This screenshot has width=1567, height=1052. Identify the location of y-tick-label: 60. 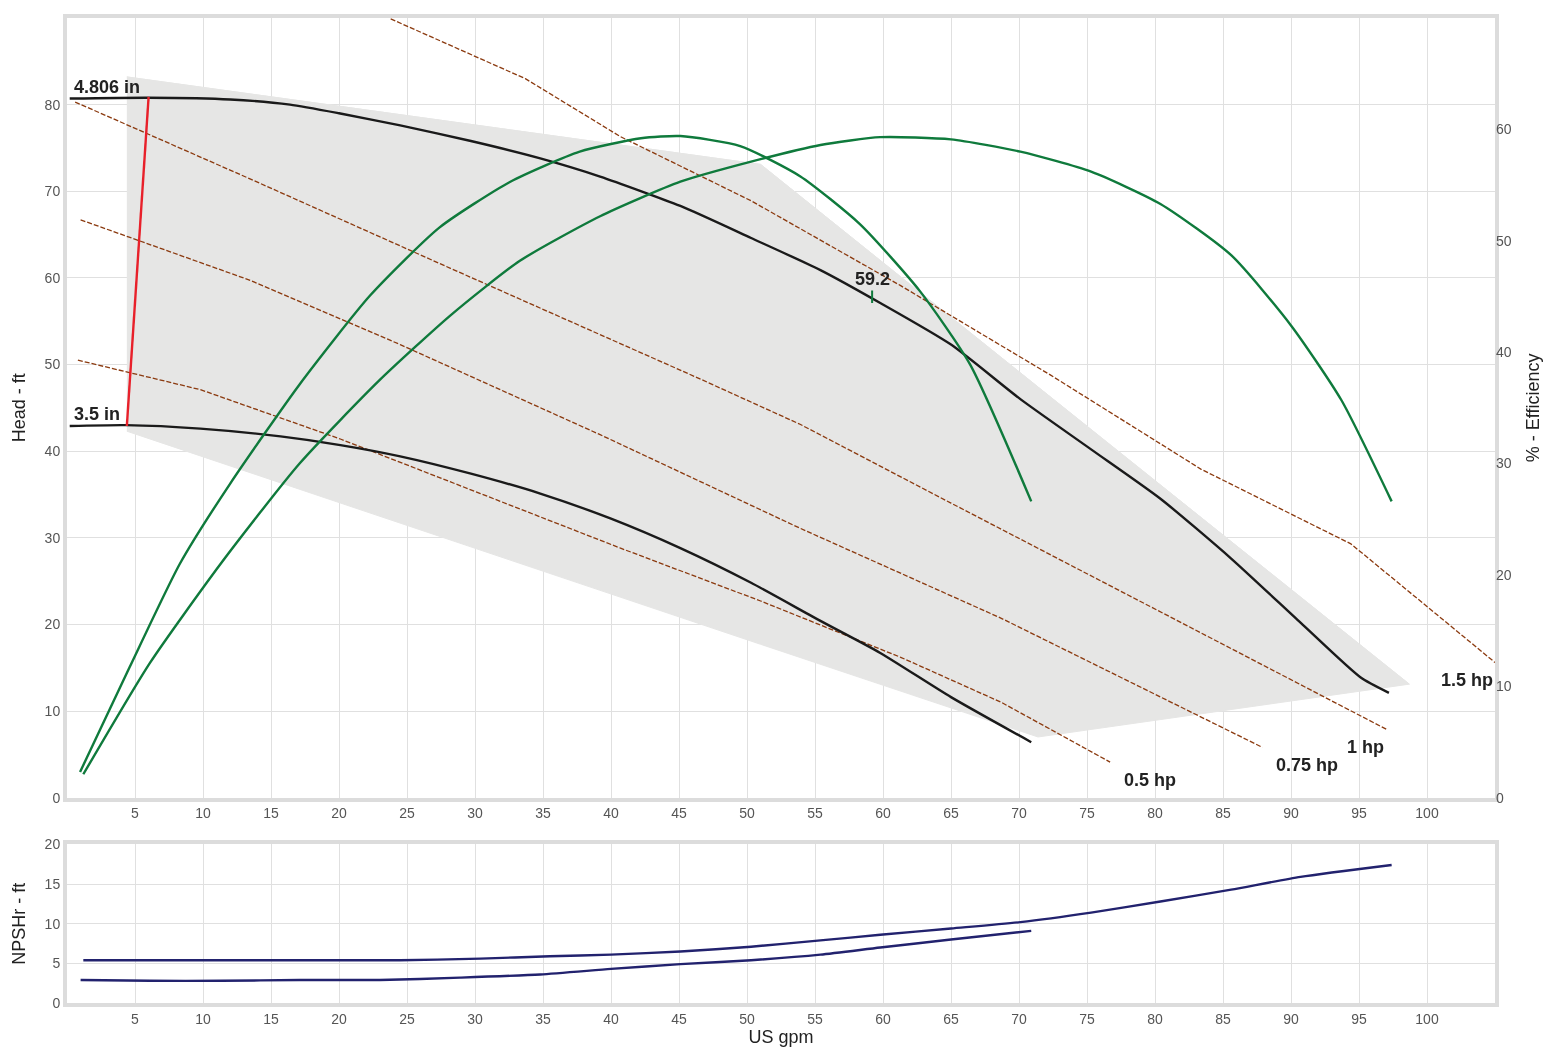
(52, 277).